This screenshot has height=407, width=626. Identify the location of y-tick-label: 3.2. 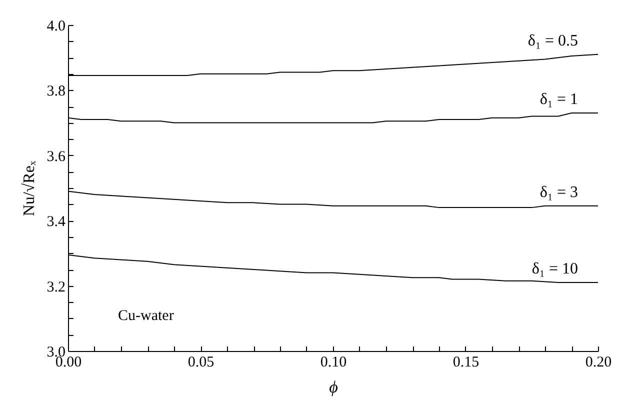
(56, 287).